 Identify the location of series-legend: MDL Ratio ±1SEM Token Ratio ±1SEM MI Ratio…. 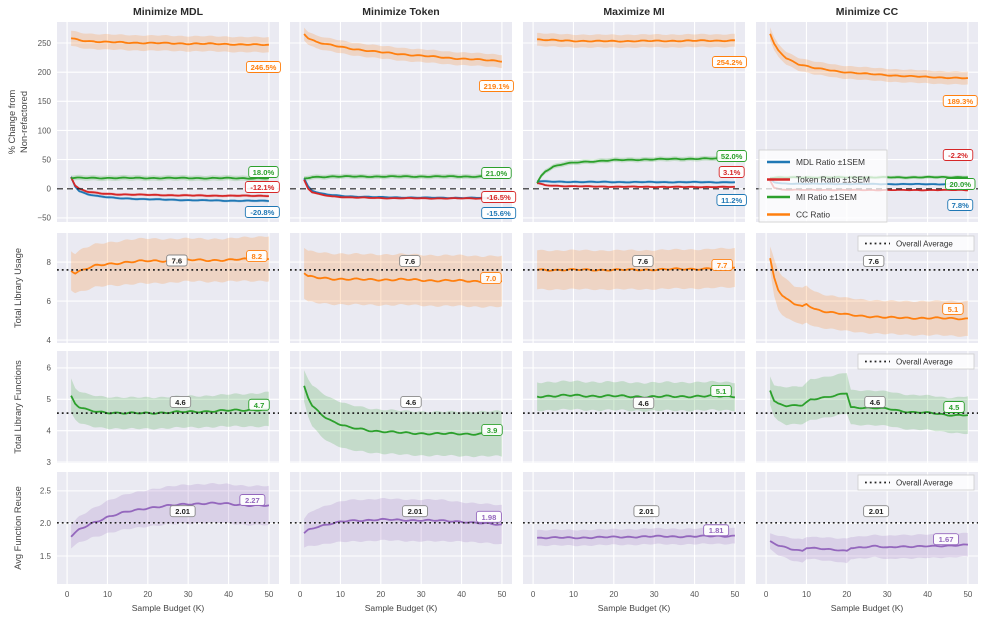
(823, 186).